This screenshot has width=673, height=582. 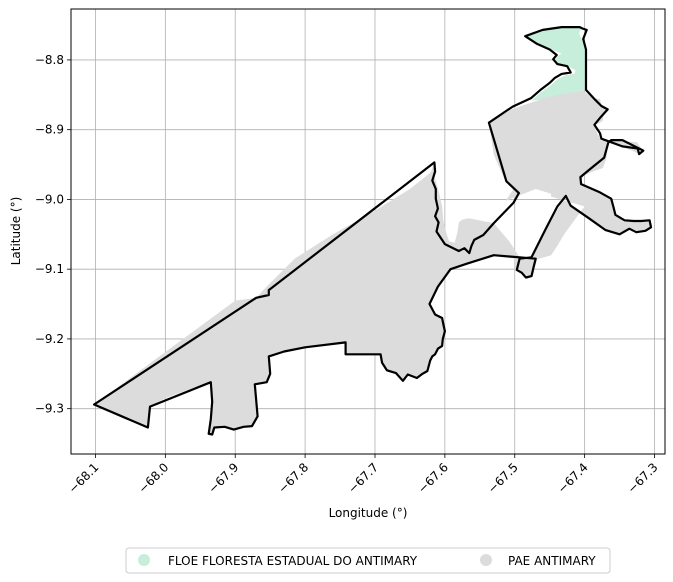 What do you see at coordinates (16, 231) in the screenshot?
I see `y-axis-label: Latitude (°)` at bounding box center [16, 231].